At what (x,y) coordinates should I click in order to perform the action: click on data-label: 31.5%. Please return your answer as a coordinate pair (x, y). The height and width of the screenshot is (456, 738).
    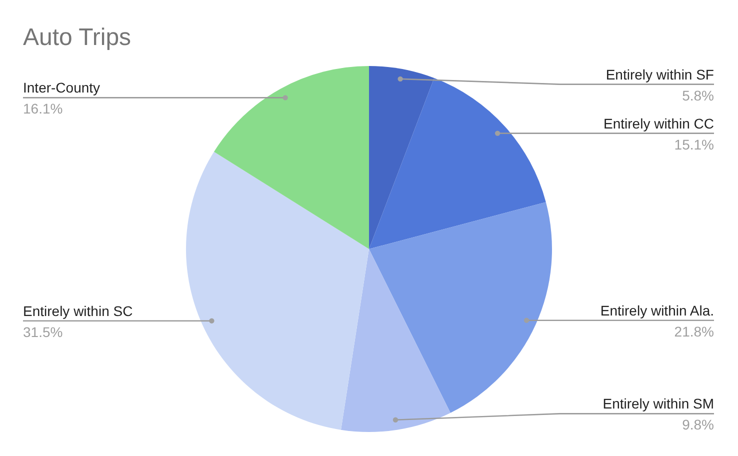
    Looking at the image, I should click on (43, 332).